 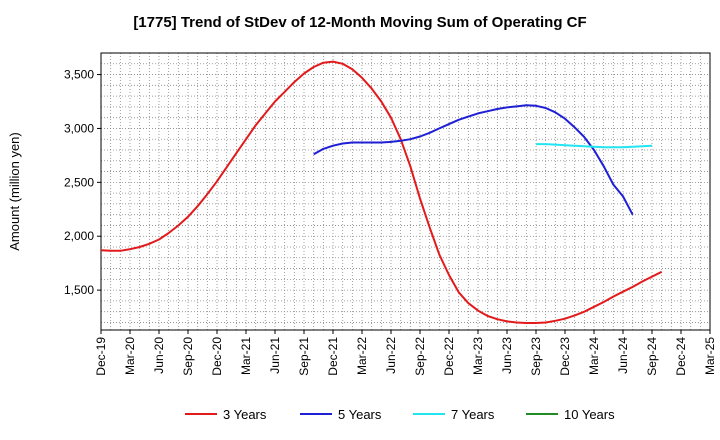 What do you see at coordinates (14, 191) in the screenshot?
I see `y-axis-label: Amount (million yen)` at bounding box center [14, 191].